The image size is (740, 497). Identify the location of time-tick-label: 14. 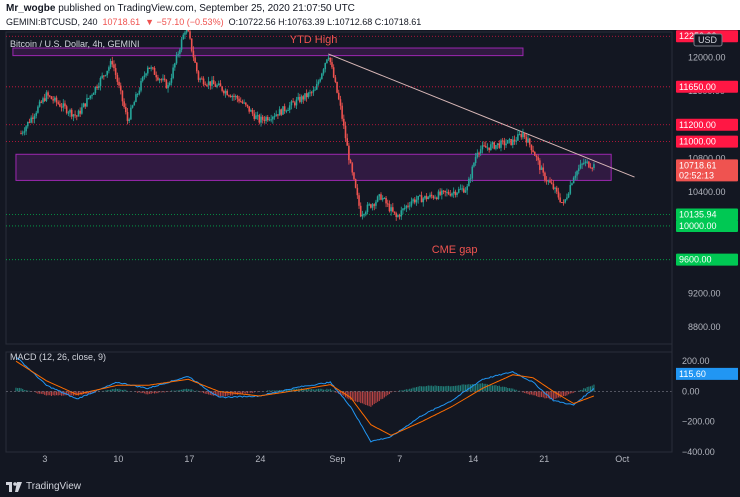
(473, 459).